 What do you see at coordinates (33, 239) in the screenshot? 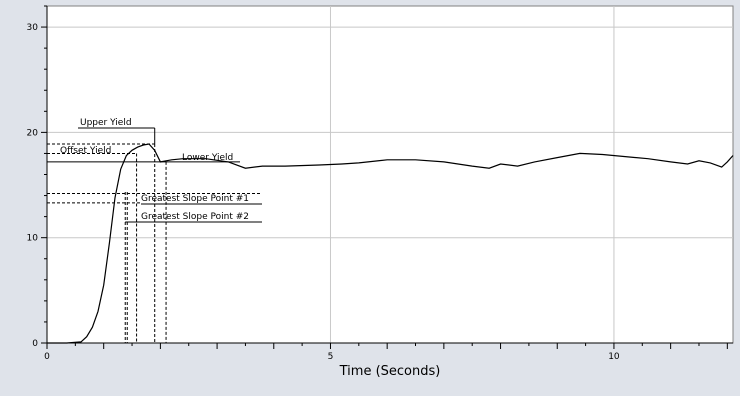
I see `y-tick-label: 10` at bounding box center [33, 239].